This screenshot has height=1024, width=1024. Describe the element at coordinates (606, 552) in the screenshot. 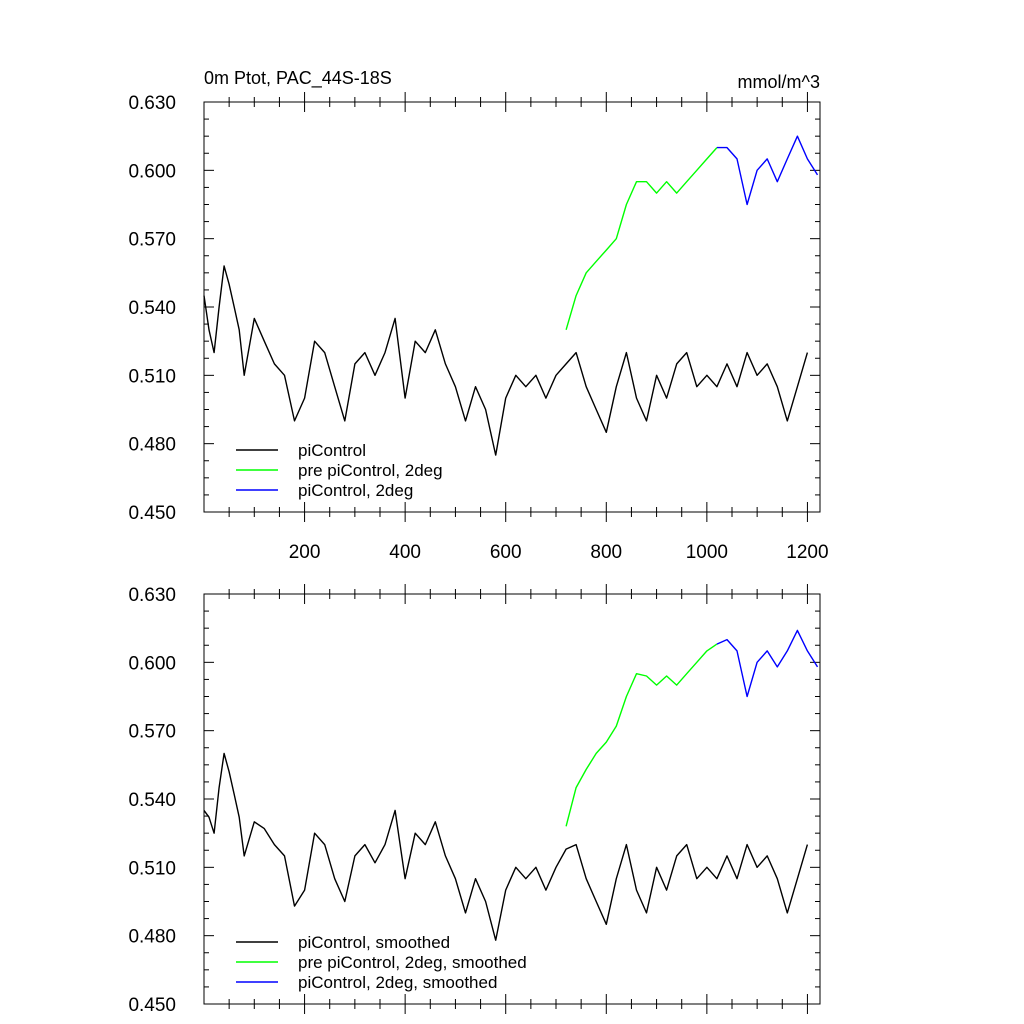

I see `x-tick-label: 800` at that location.